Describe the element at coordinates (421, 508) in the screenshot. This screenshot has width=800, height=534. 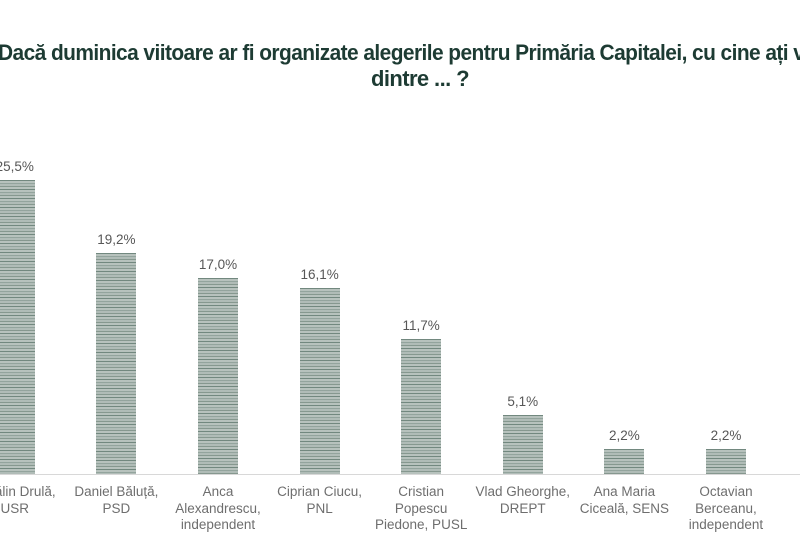
I see `category-label: Cristian Popescu Piedone, PUSL` at that location.